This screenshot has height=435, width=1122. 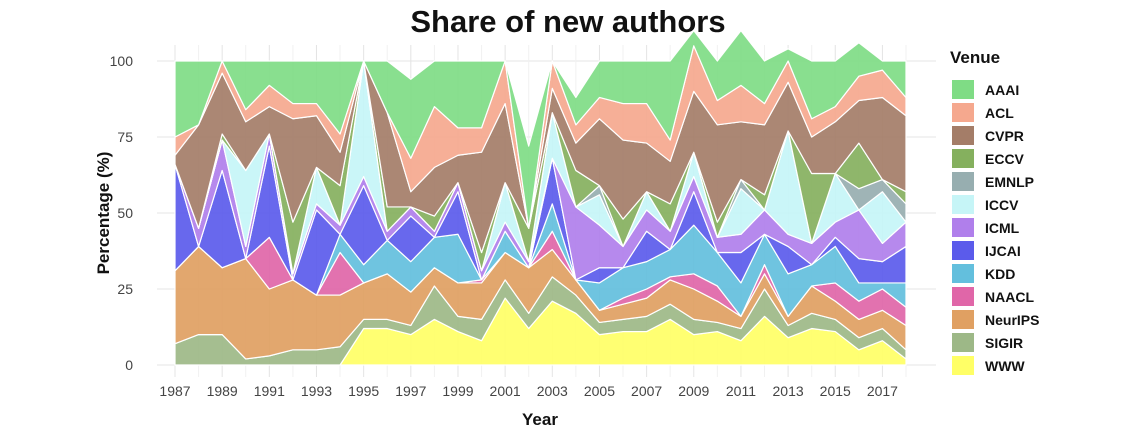 I want to click on legend-item-neurips: NeurIPS, so click(x=994, y=319).